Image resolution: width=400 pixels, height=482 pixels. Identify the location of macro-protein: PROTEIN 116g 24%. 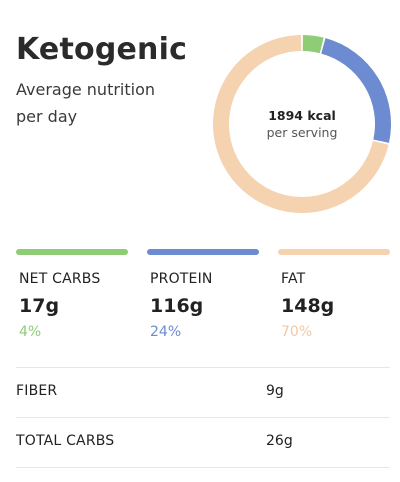
(203, 295).